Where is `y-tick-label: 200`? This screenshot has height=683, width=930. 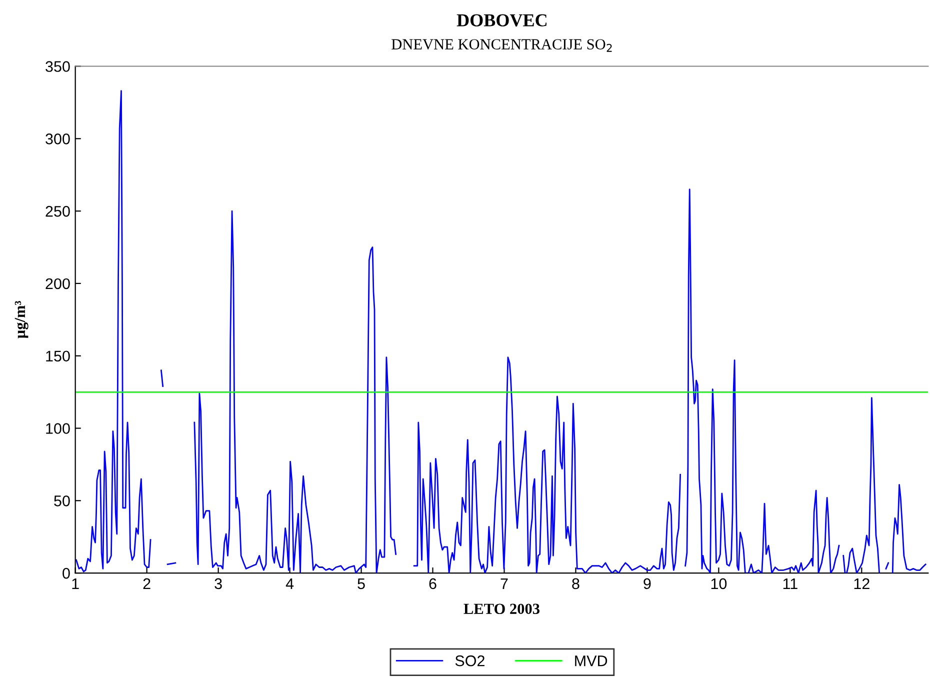
y-tick-label: 200 is located at coordinates (58, 284).